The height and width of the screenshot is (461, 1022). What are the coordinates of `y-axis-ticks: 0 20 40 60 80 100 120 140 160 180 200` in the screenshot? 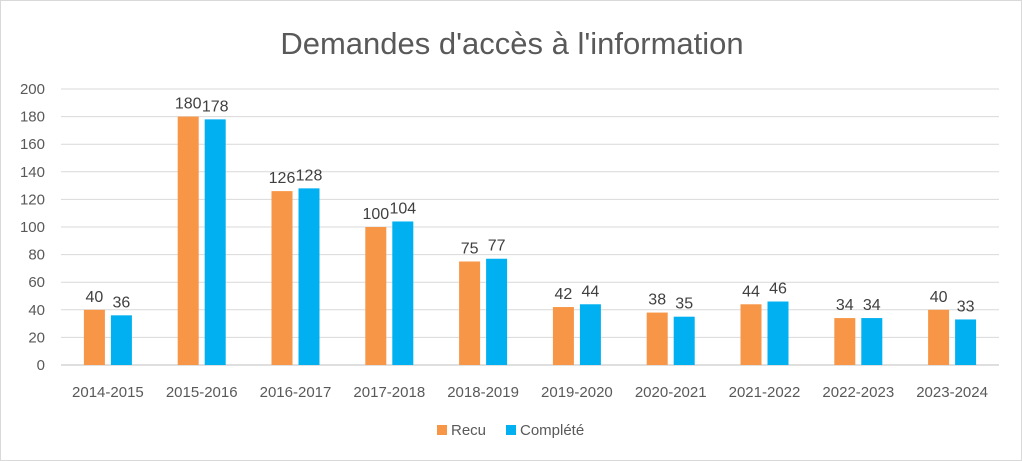 It's located at (32, 227).